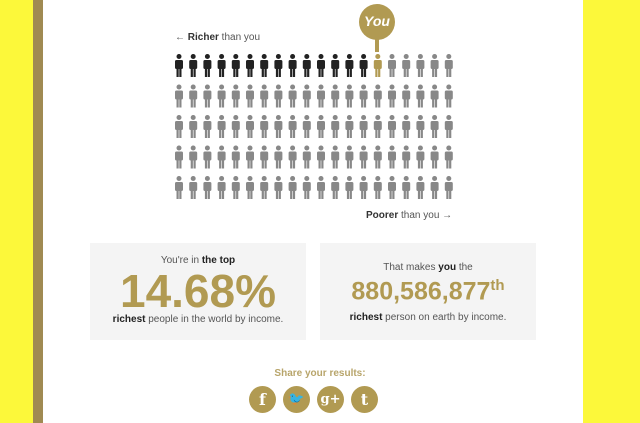 The width and height of the screenshot is (640, 423). I want to click on google-plus-icon: g+, so click(330, 399).